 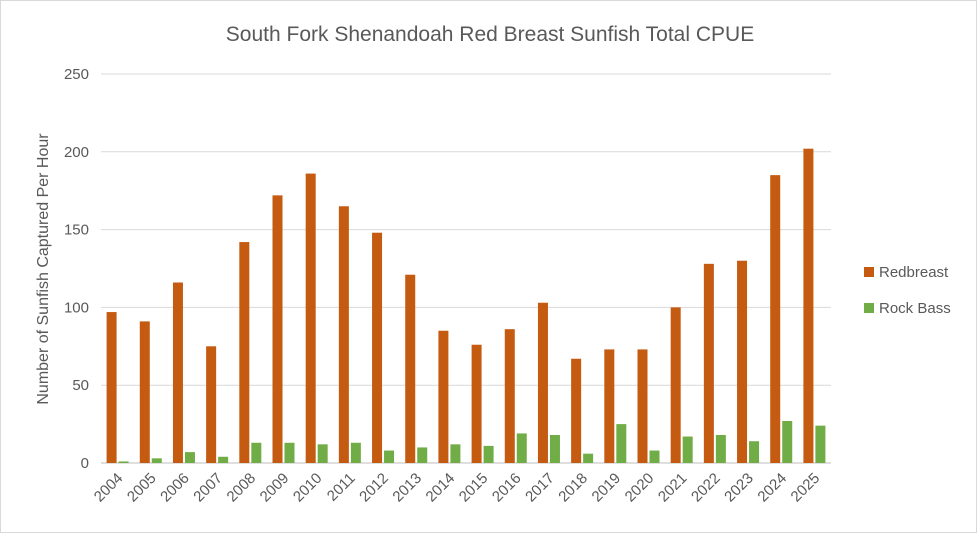 What do you see at coordinates (244, 352) in the screenshot?
I see `bar-redbreast-2008` at bounding box center [244, 352].